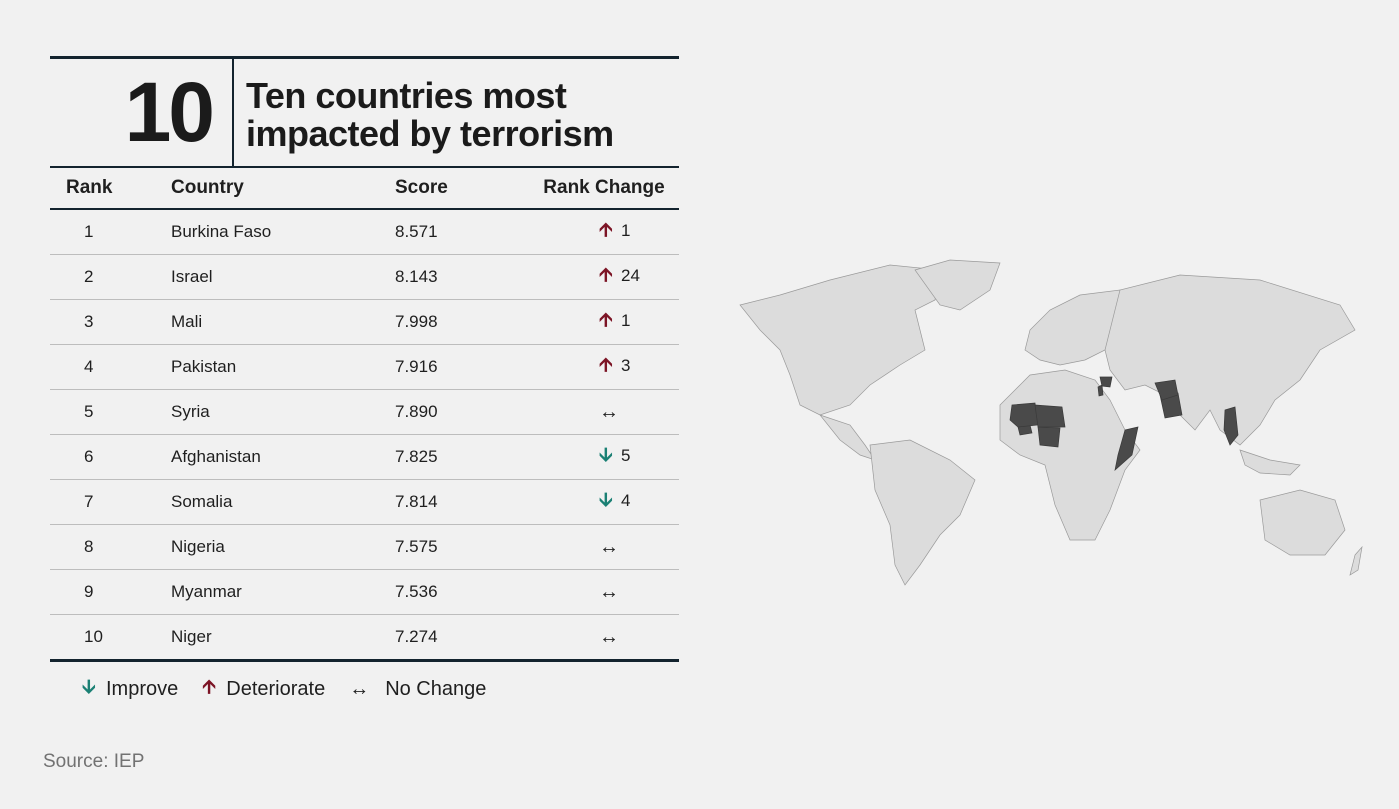 Image resolution: width=1399 pixels, height=809 pixels. What do you see at coordinates (1049, 437) in the screenshot?
I see `map-country-nigeria` at bounding box center [1049, 437].